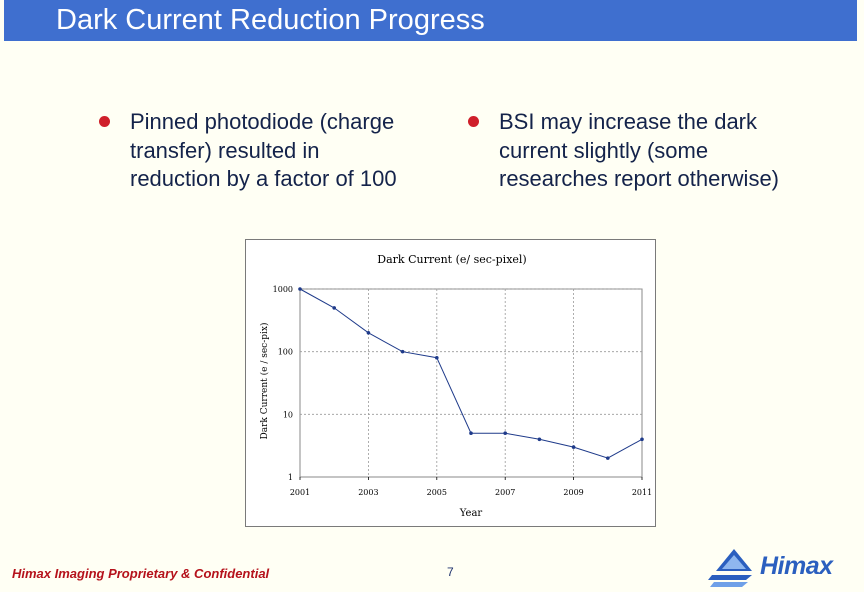  What do you see at coordinates (270, 20) in the screenshot?
I see `slide-title: Dark Current Reduction Progress` at bounding box center [270, 20].